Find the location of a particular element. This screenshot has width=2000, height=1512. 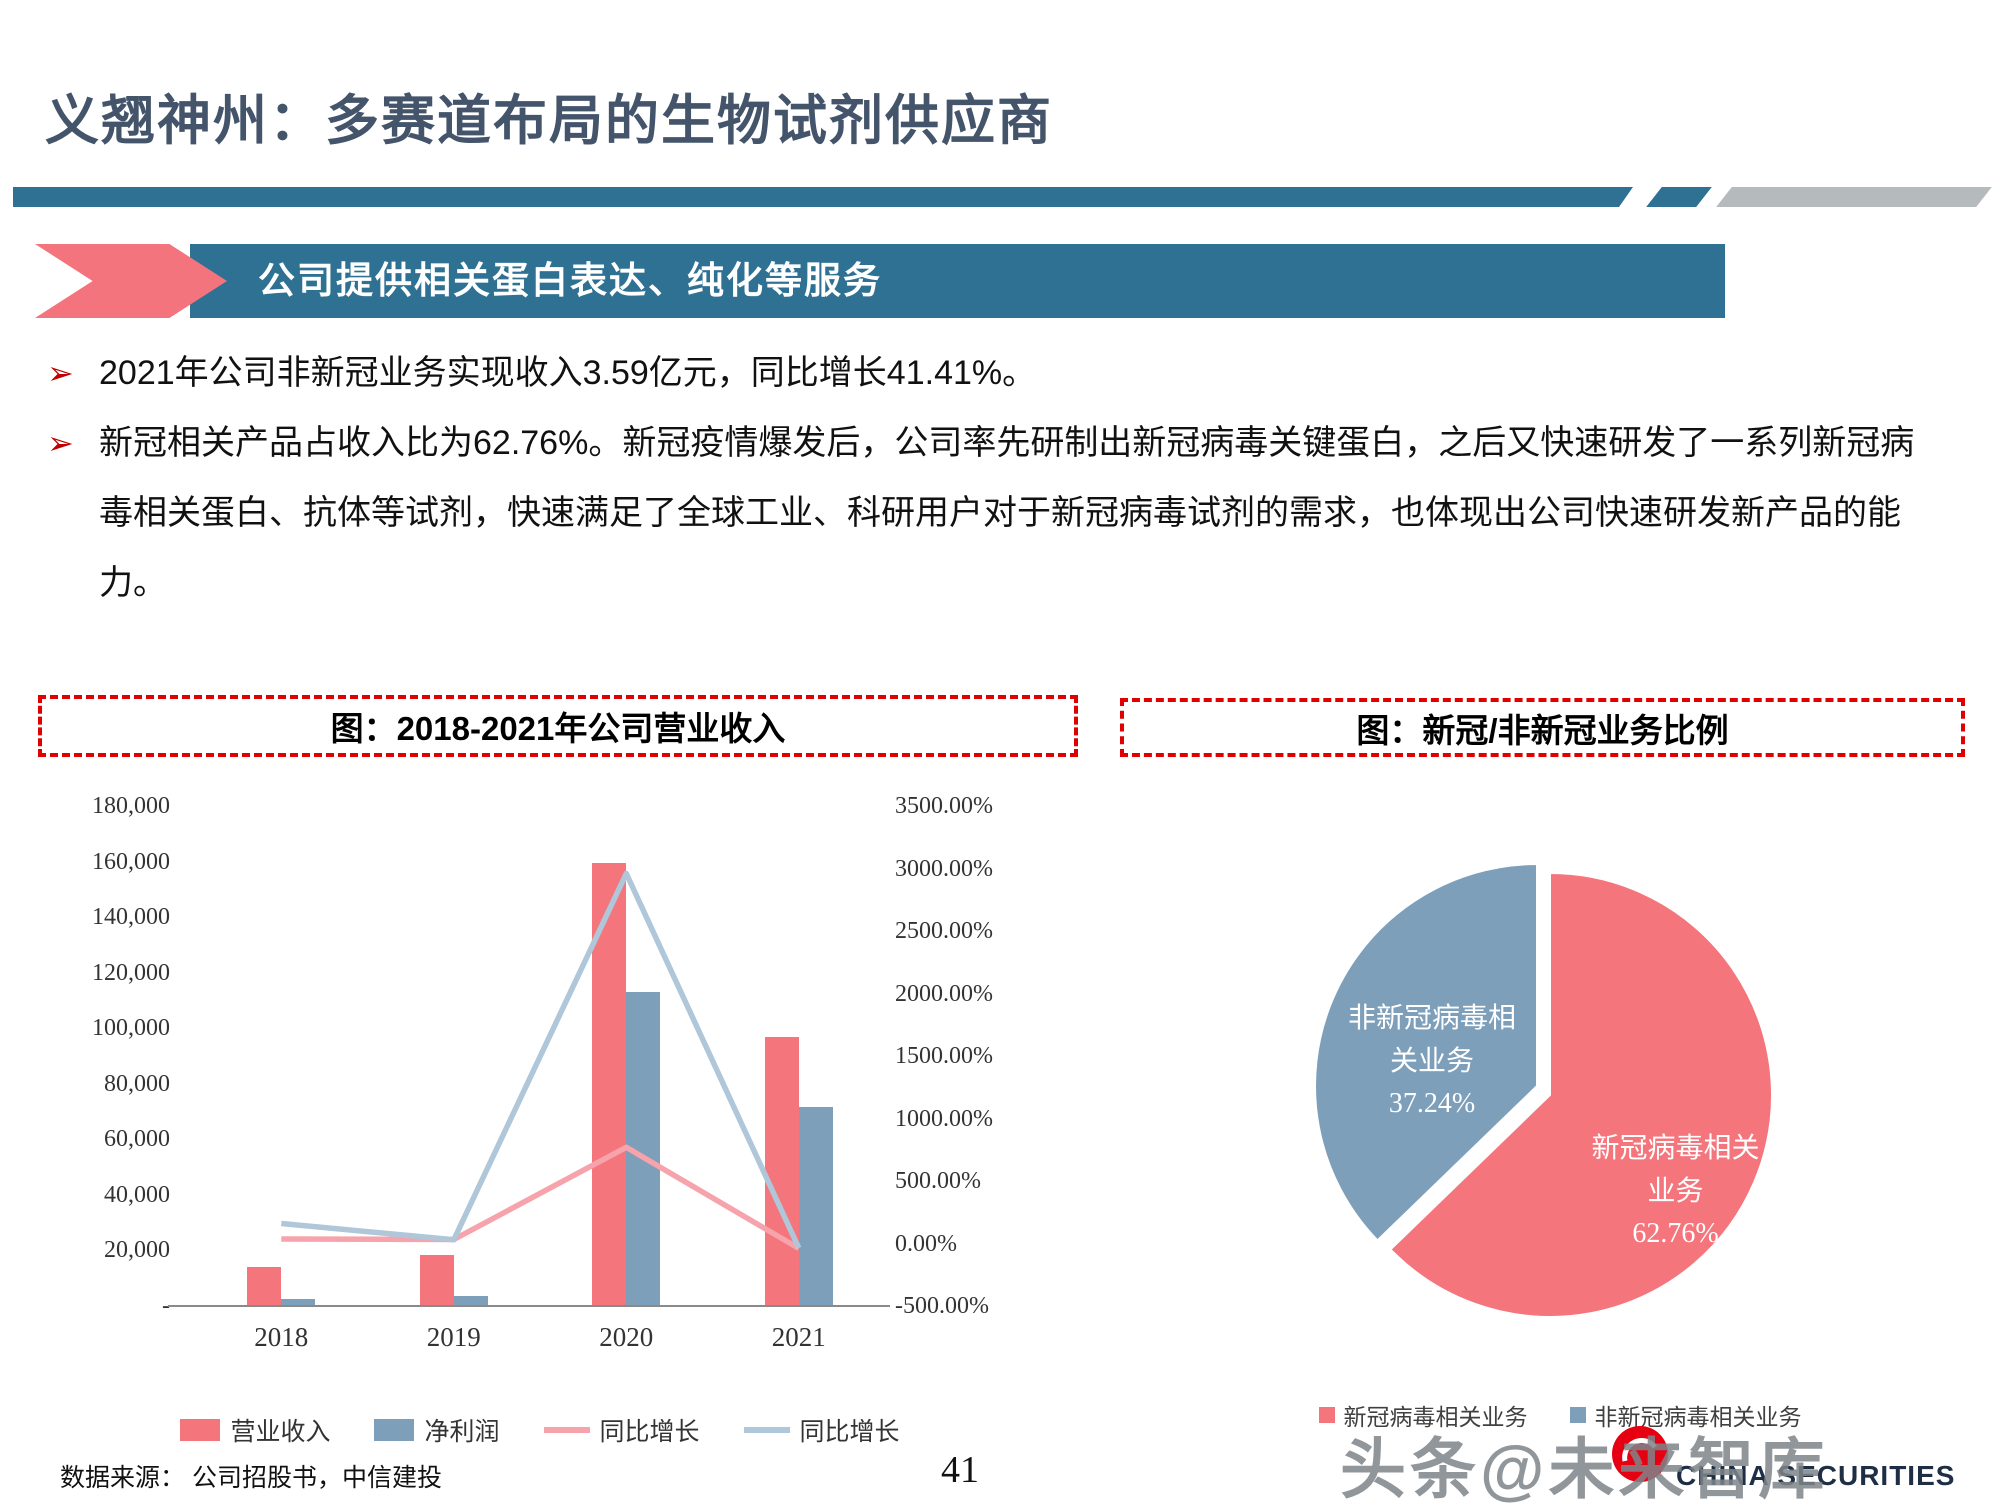

pie-chart-title-box: 图：新冠/非新冠业务比例 is located at coordinates (1542, 727).